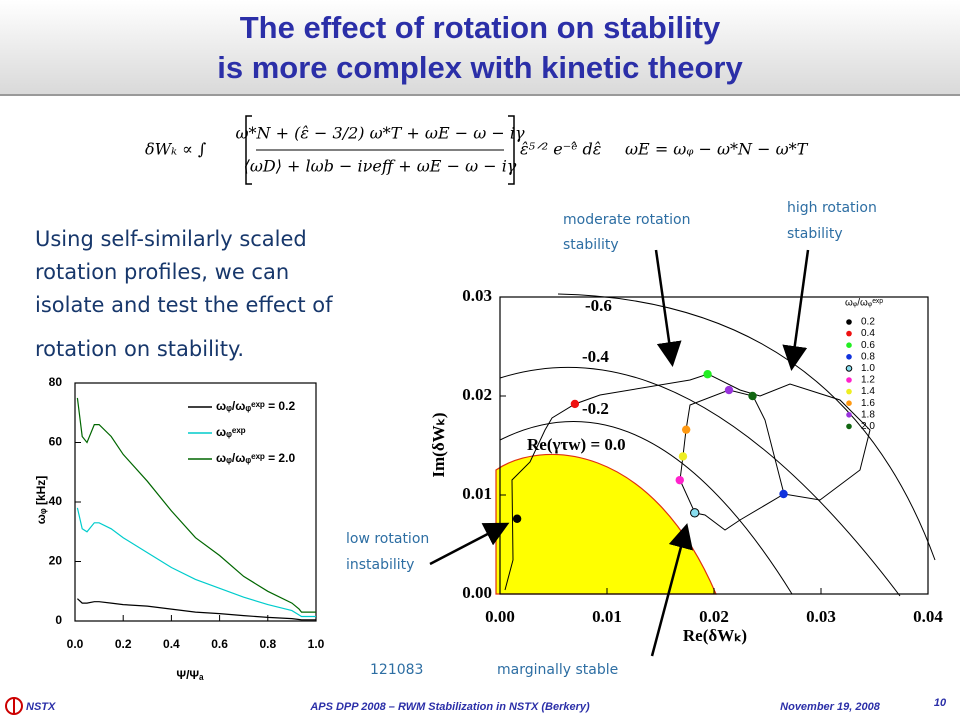 The height and width of the screenshot is (720, 960). I want to click on x-tick-label: 1.0, so click(316, 644).